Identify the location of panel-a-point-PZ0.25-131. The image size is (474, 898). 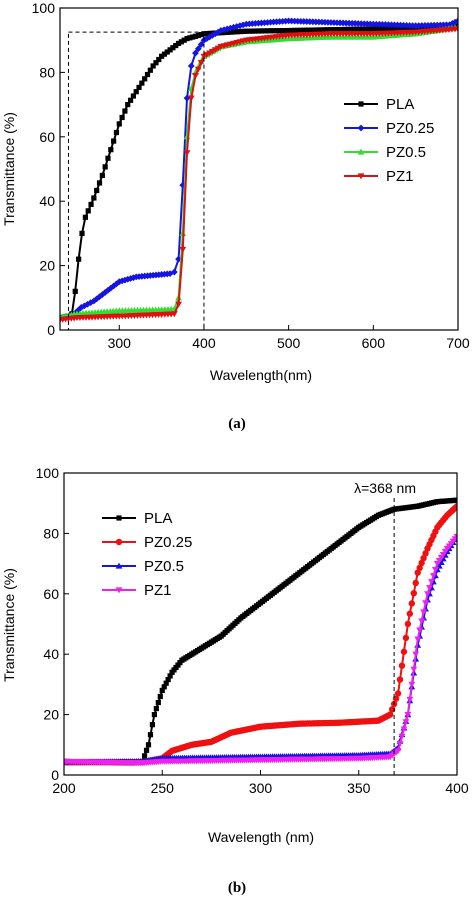
(456, 21).